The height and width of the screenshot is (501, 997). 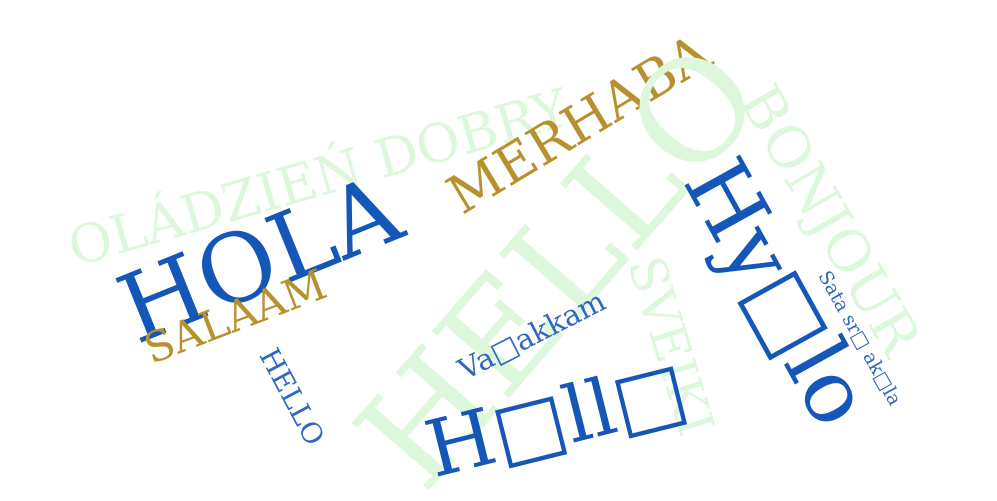 What do you see at coordinates (292, 396) in the screenshot?
I see `word-hello-small: HELLO` at bounding box center [292, 396].